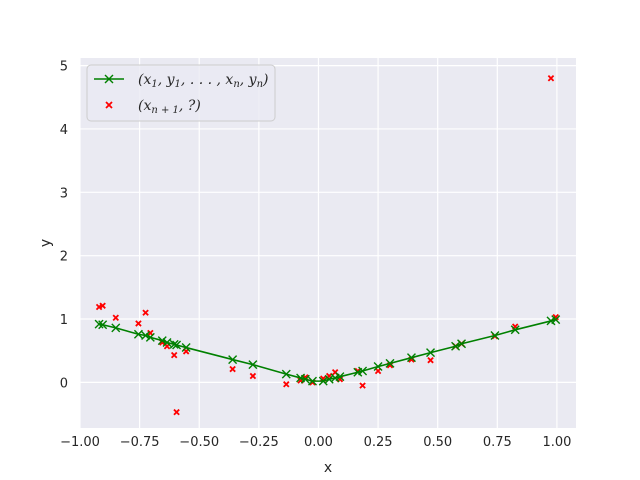 This screenshot has height=480, width=640. I want to click on legend: (x1, y1, . . . , xn, yn) (xn + 1, ?), so click(181, 93).